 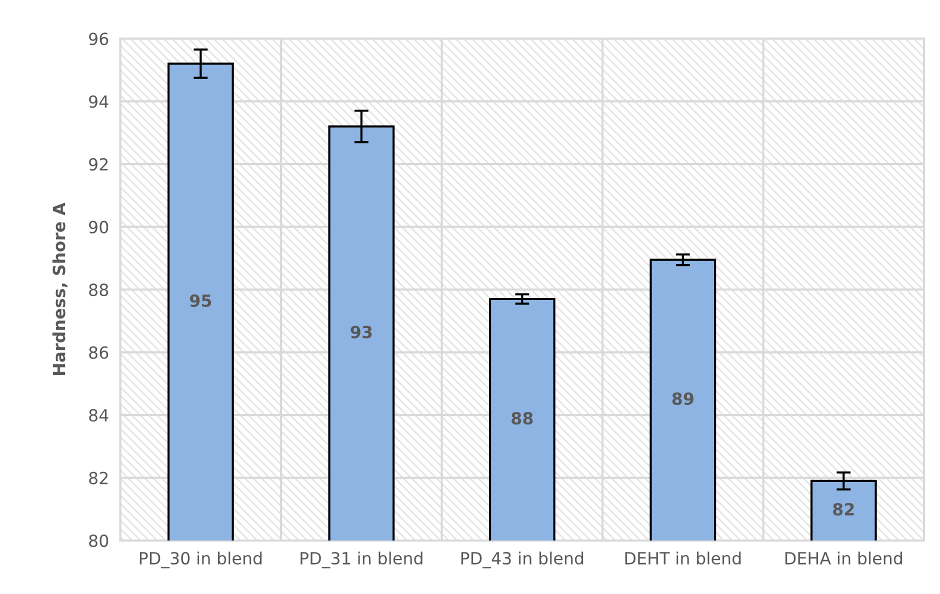 What do you see at coordinates (843, 509) in the screenshot?
I see `data-label: 82` at bounding box center [843, 509].